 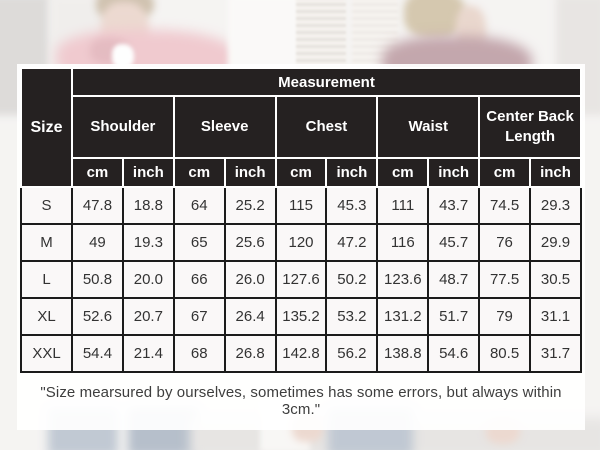 What do you see at coordinates (199, 242) in the screenshot?
I see `cell: 65` at bounding box center [199, 242].